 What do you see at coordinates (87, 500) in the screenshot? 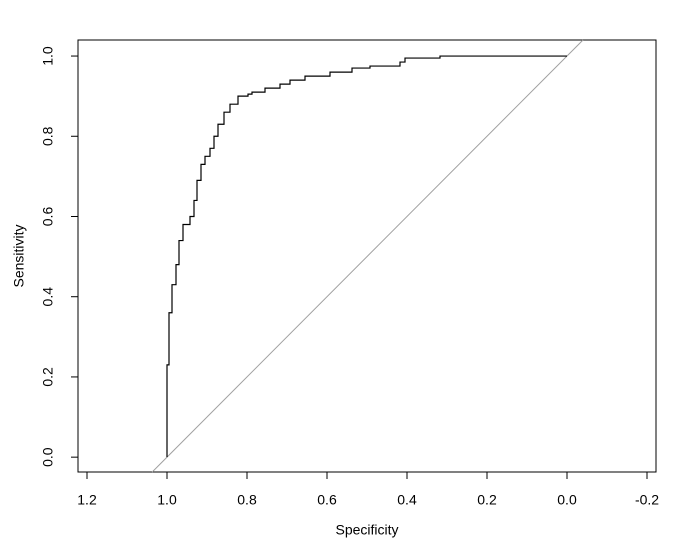
I see `x-tick-label: 1.2` at bounding box center [87, 500].